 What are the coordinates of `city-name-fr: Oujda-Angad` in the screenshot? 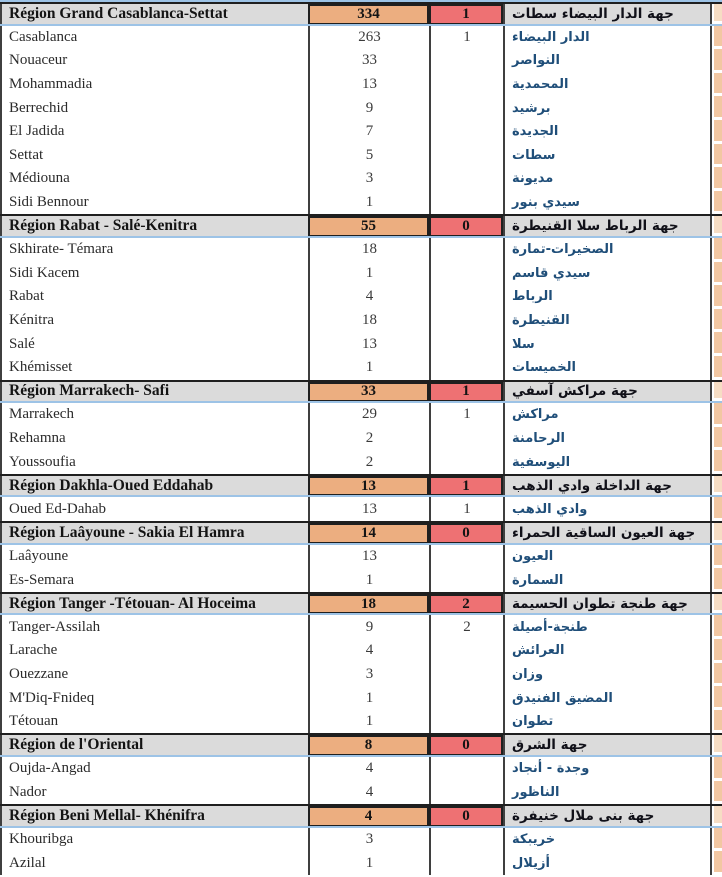 It's located at (154, 769).